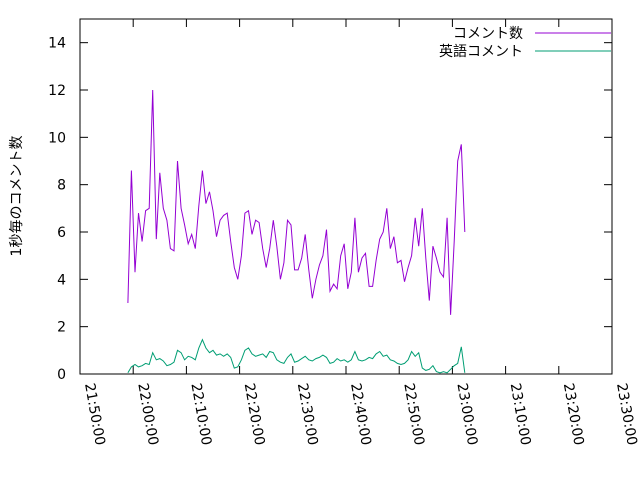  What do you see at coordinates (57, 44) in the screenshot?
I see `y-tick-label: 14` at bounding box center [57, 44].